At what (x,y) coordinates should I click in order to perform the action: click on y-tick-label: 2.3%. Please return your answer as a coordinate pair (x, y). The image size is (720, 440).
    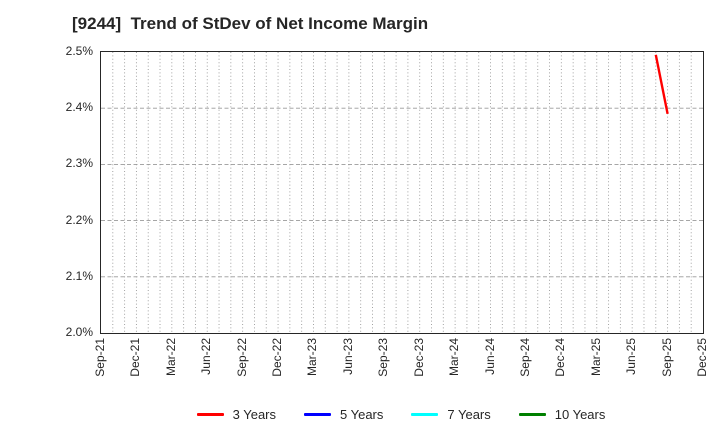
    Looking at the image, I should click on (79, 163).